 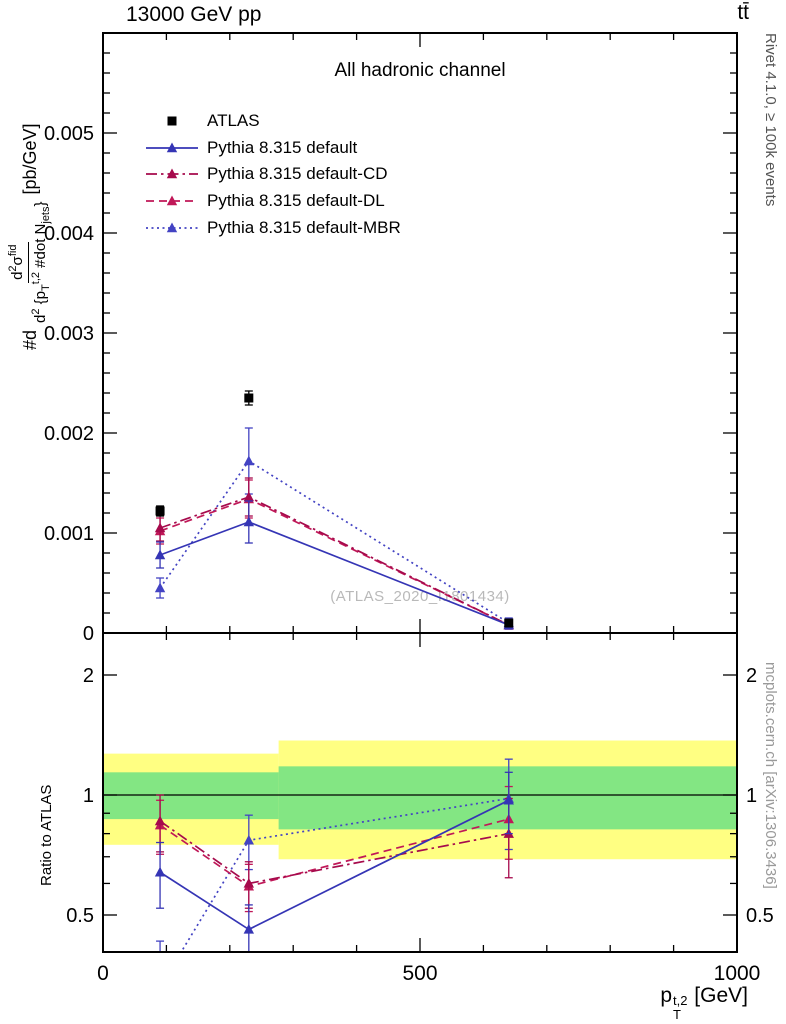 What do you see at coordinates (69, 534) in the screenshot?
I see `svg-text: 0.001` at bounding box center [69, 534].